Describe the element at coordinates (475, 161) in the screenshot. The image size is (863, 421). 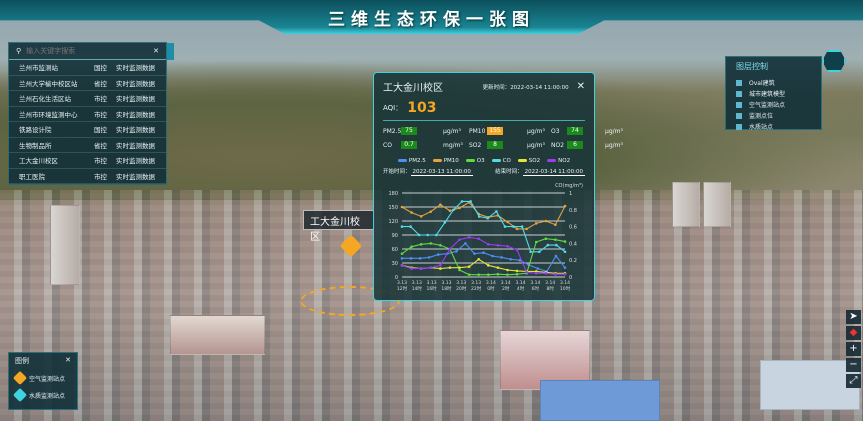
I see `legend-series-o3: O3` at that location.